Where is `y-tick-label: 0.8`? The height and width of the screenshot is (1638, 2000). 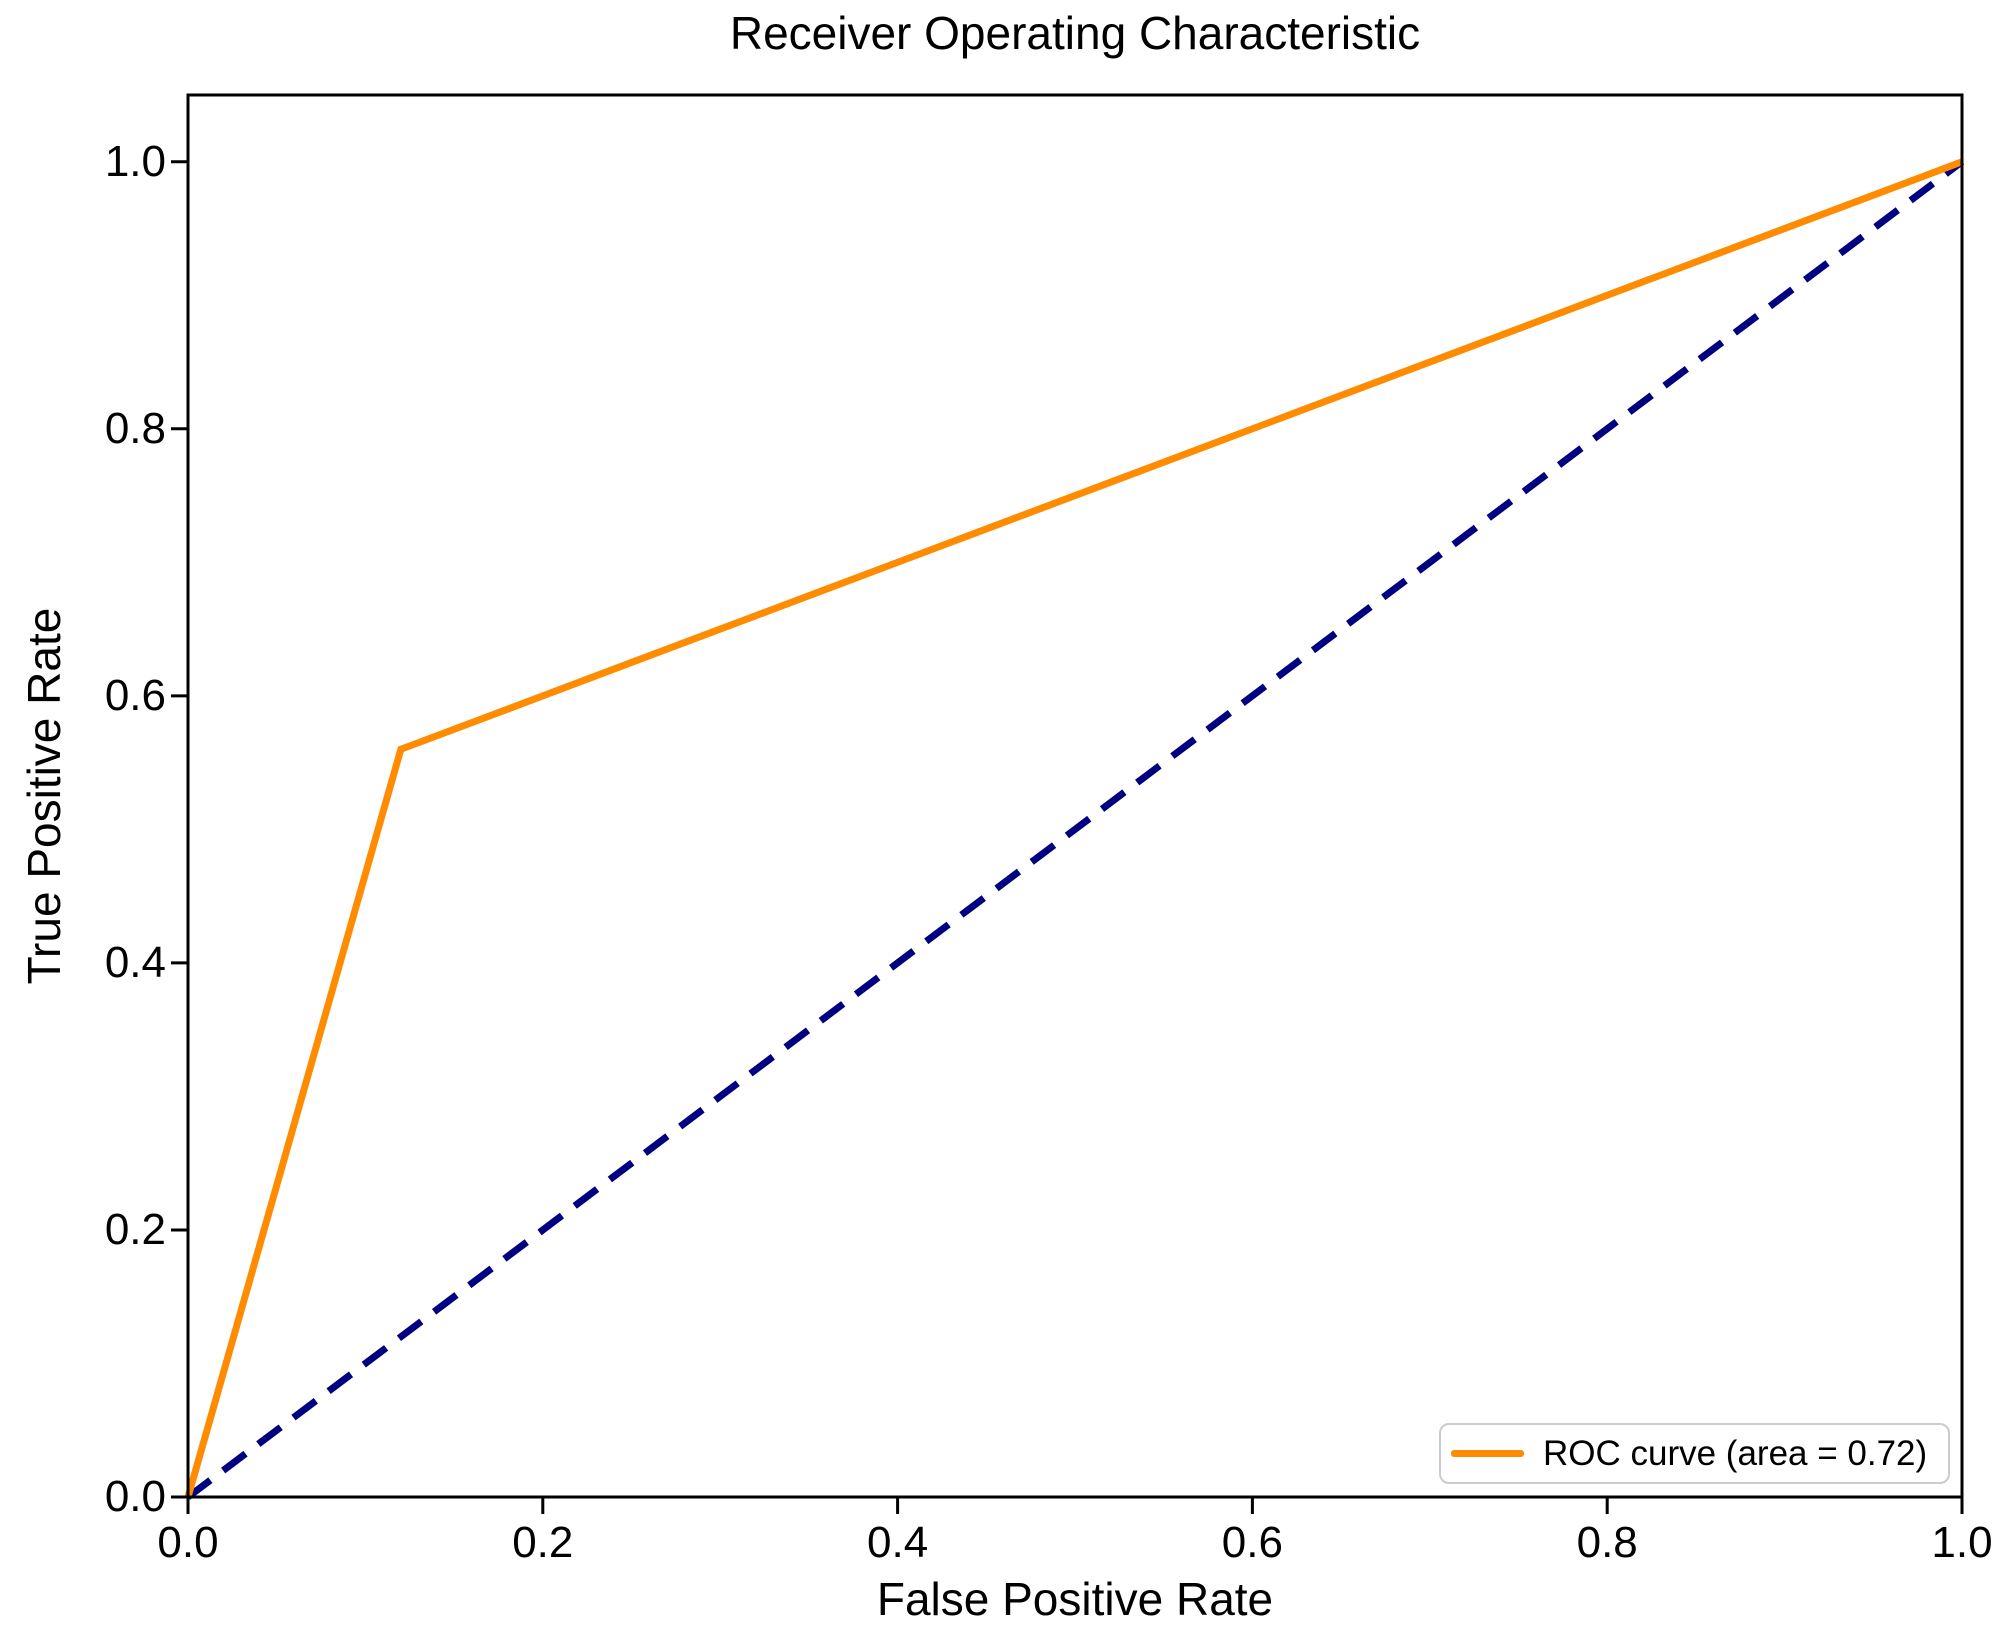
y-tick-label: 0.8 is located at coordinates (135, 428).